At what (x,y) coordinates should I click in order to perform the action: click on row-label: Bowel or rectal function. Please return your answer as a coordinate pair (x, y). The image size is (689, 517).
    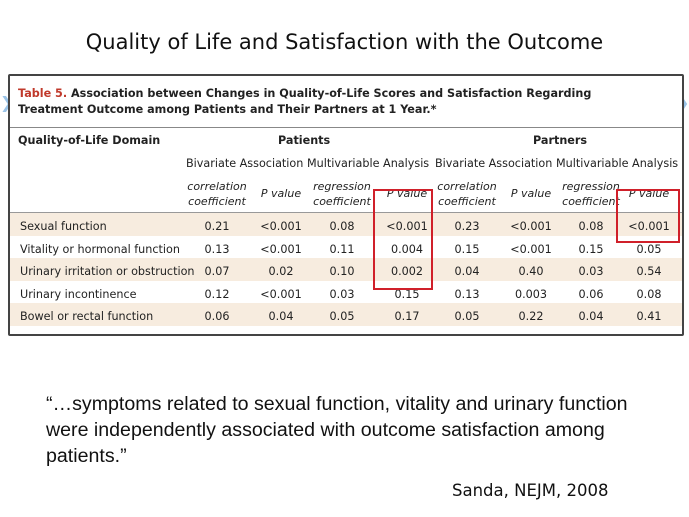
    Looking at the image, I should click on (87, 317).